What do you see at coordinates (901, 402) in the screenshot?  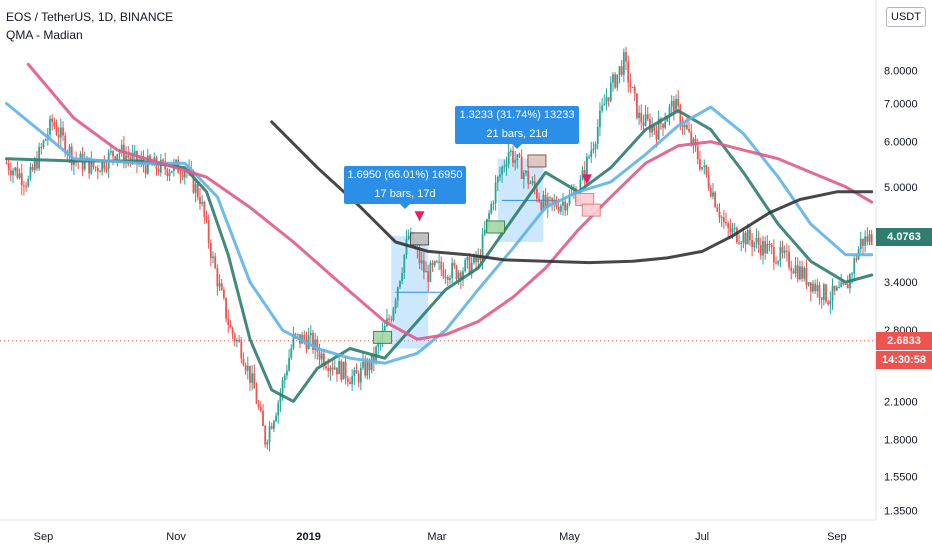 I see `y-tick-label: 2.1000` at bounding box center [901, 402].